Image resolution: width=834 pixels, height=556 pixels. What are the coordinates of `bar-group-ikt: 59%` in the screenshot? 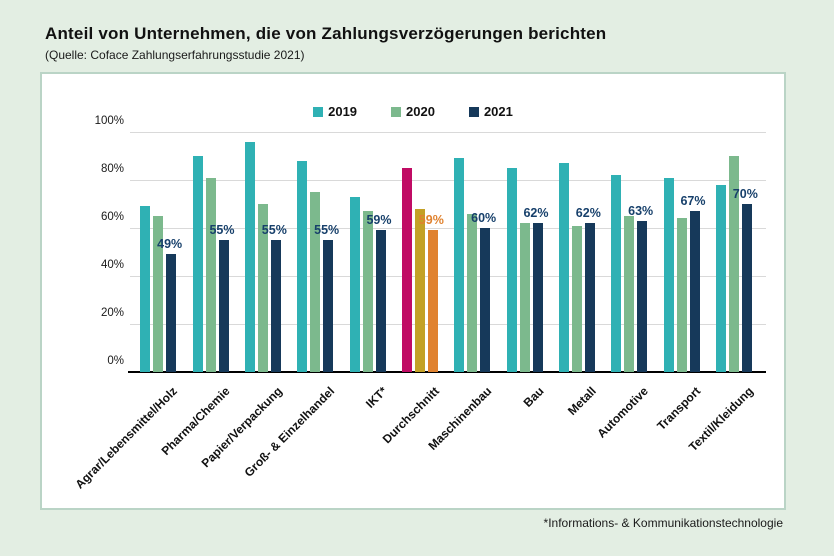 It's located at (370, 252).